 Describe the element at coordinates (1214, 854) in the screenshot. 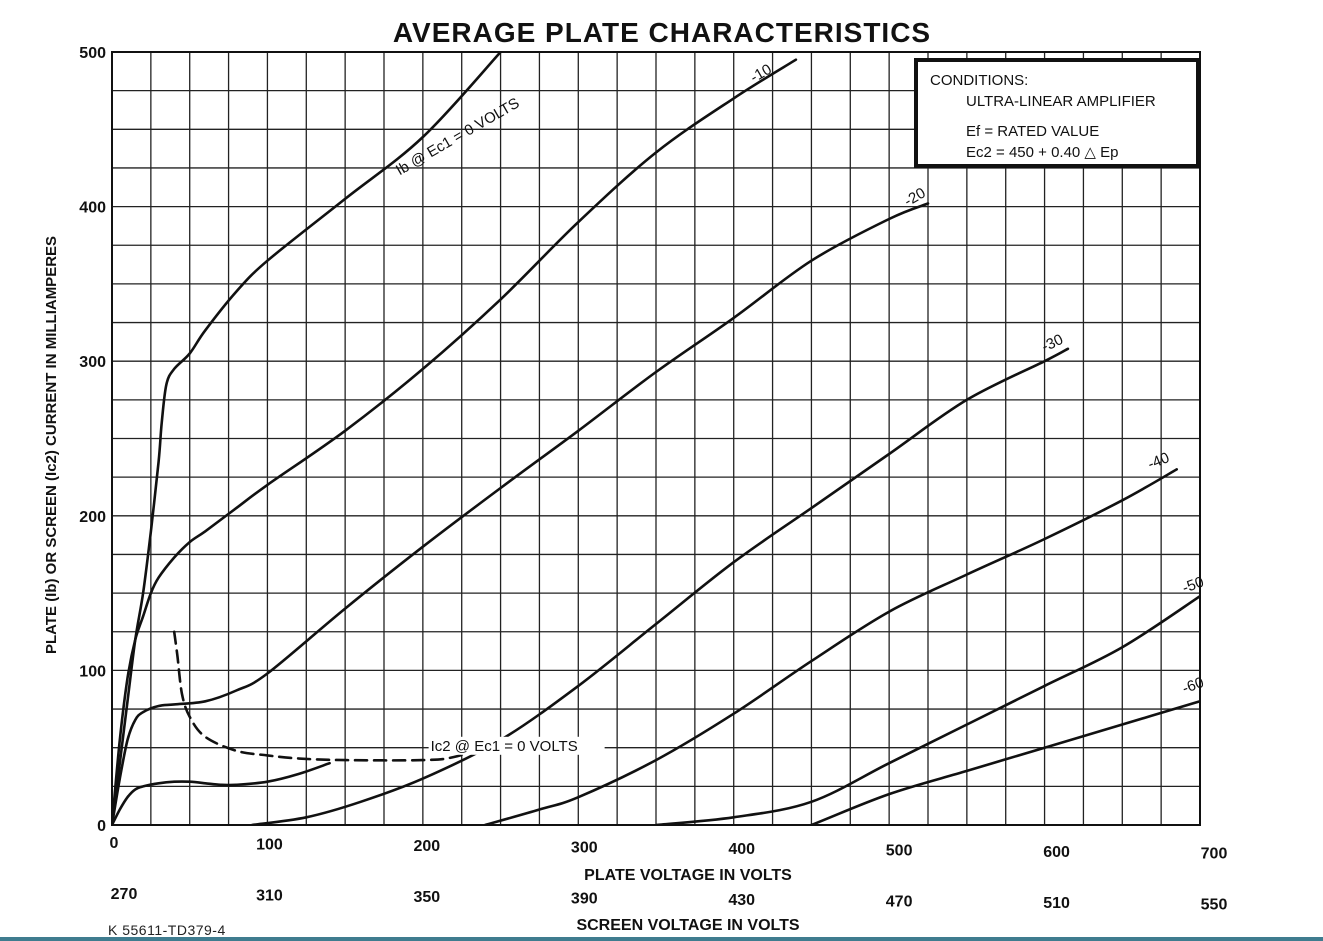

I see `x-tick-label: 700` at that location.